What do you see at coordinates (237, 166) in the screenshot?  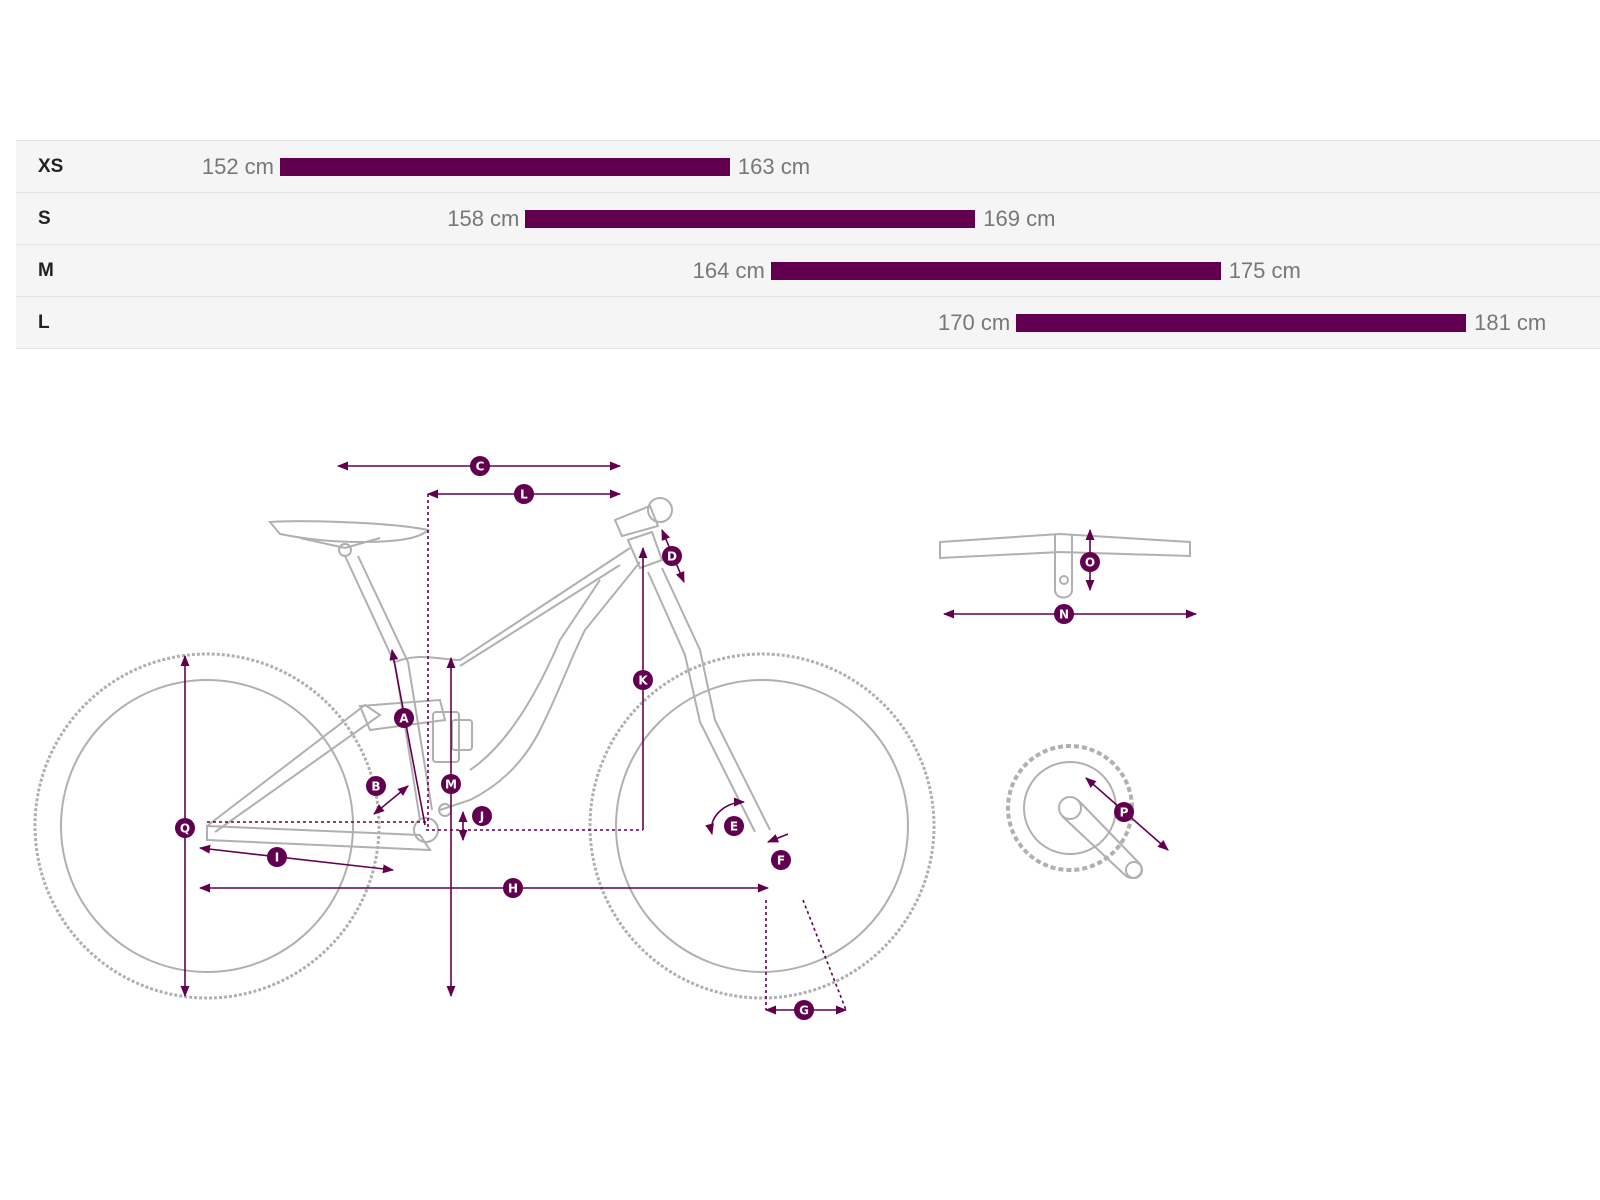 I see `range-min-label: 152 cm` at bounding box center [237, 166].